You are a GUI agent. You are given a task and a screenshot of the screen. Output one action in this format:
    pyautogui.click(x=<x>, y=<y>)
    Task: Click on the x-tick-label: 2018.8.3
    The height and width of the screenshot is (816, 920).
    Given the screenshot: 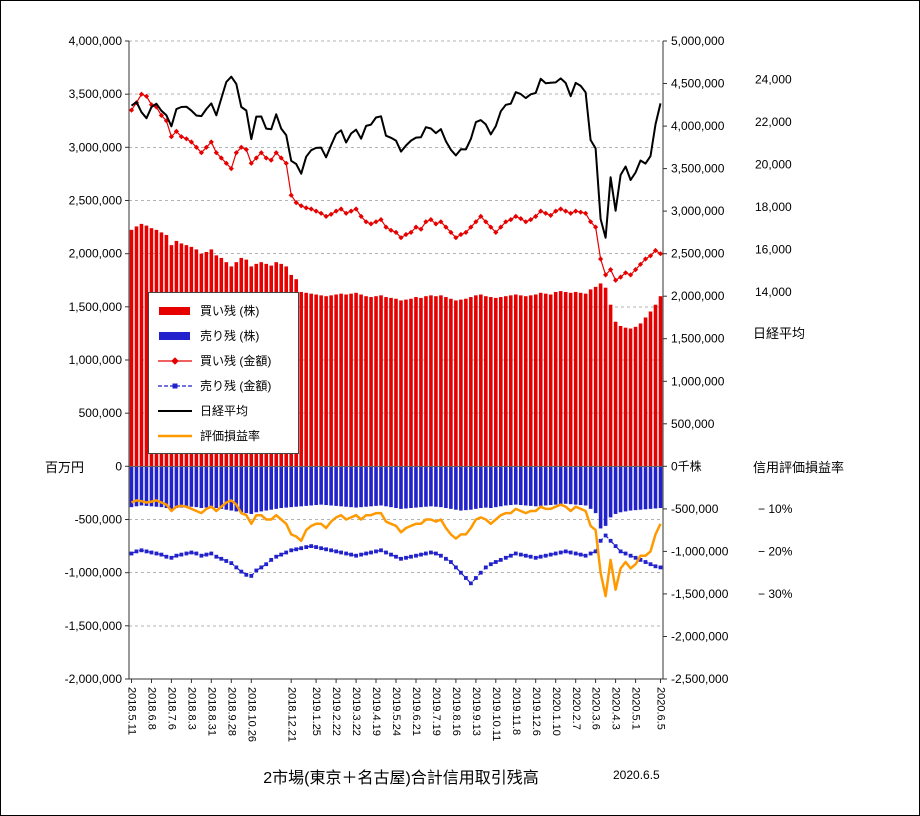 What is the action you would take?
    pyautogui.click(x=191, y=708)
    